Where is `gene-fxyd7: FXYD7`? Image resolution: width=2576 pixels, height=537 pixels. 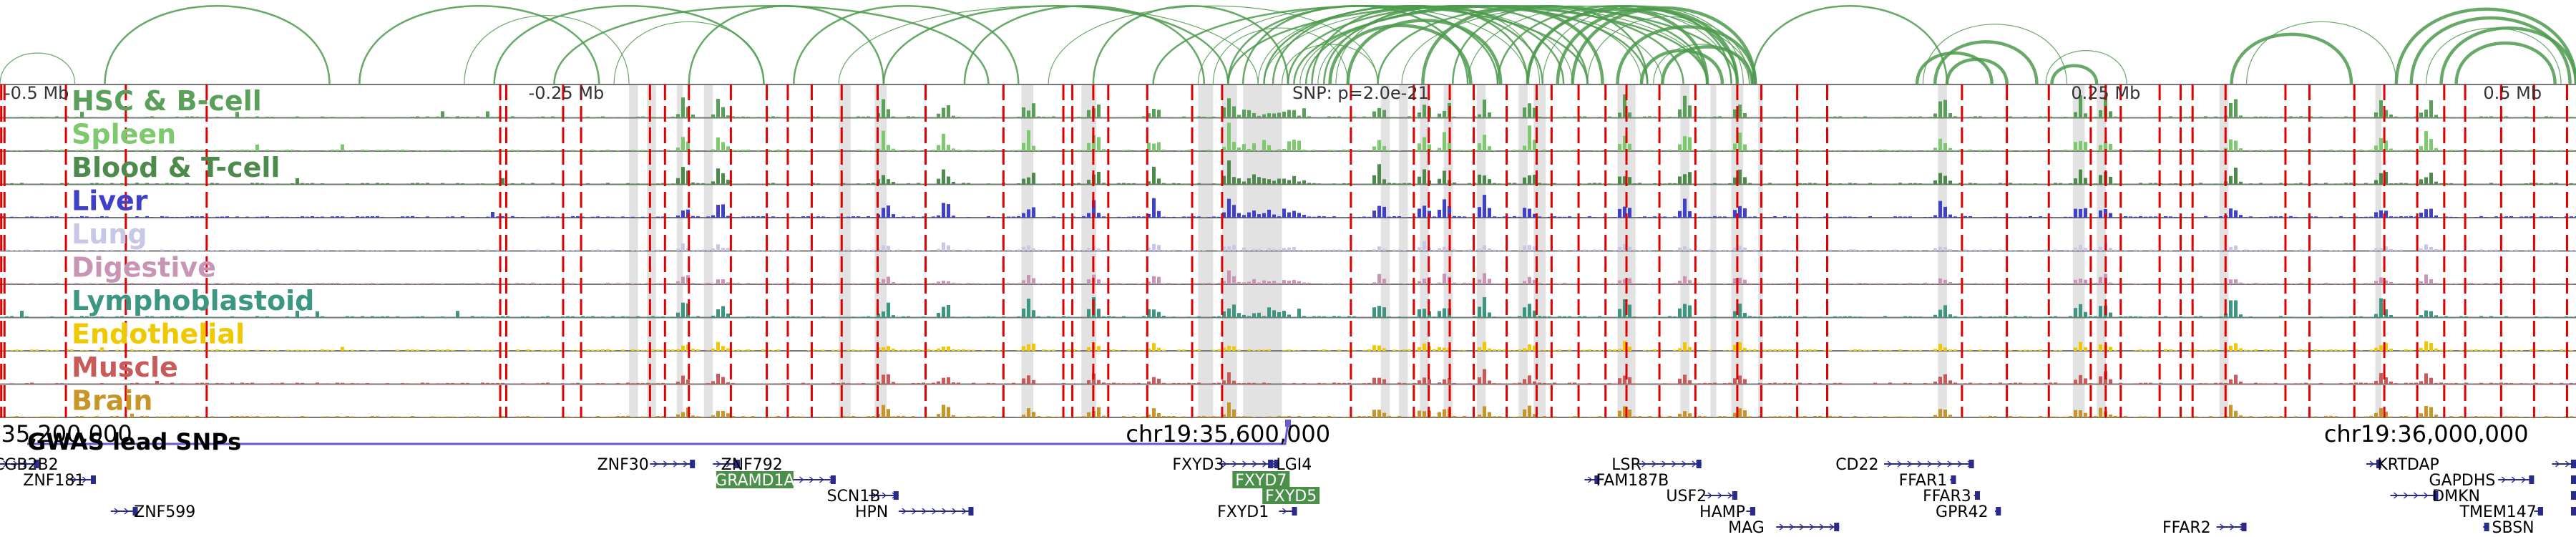 gene-fxyd7: FXYD7 is located at coordinates (1261, 480).